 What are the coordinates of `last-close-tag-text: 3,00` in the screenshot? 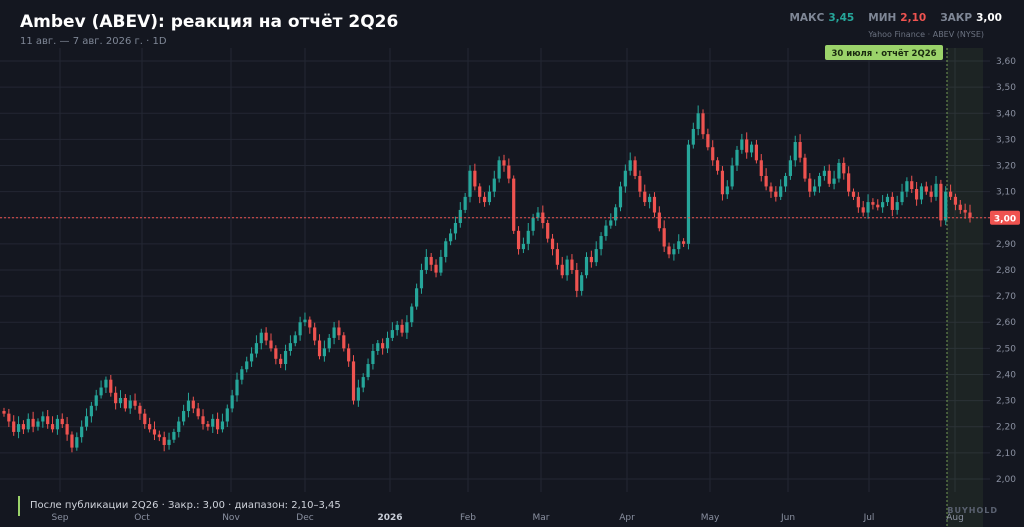 It's located at (1005, 219).